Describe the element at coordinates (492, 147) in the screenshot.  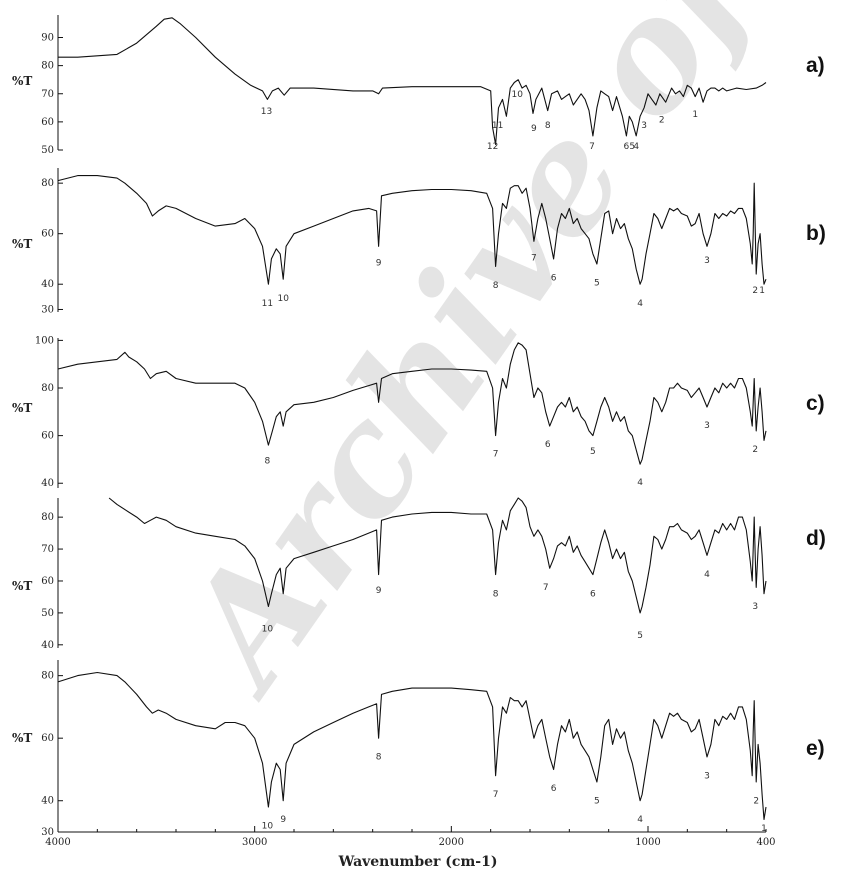
I see `peak-label: 12` at that location.